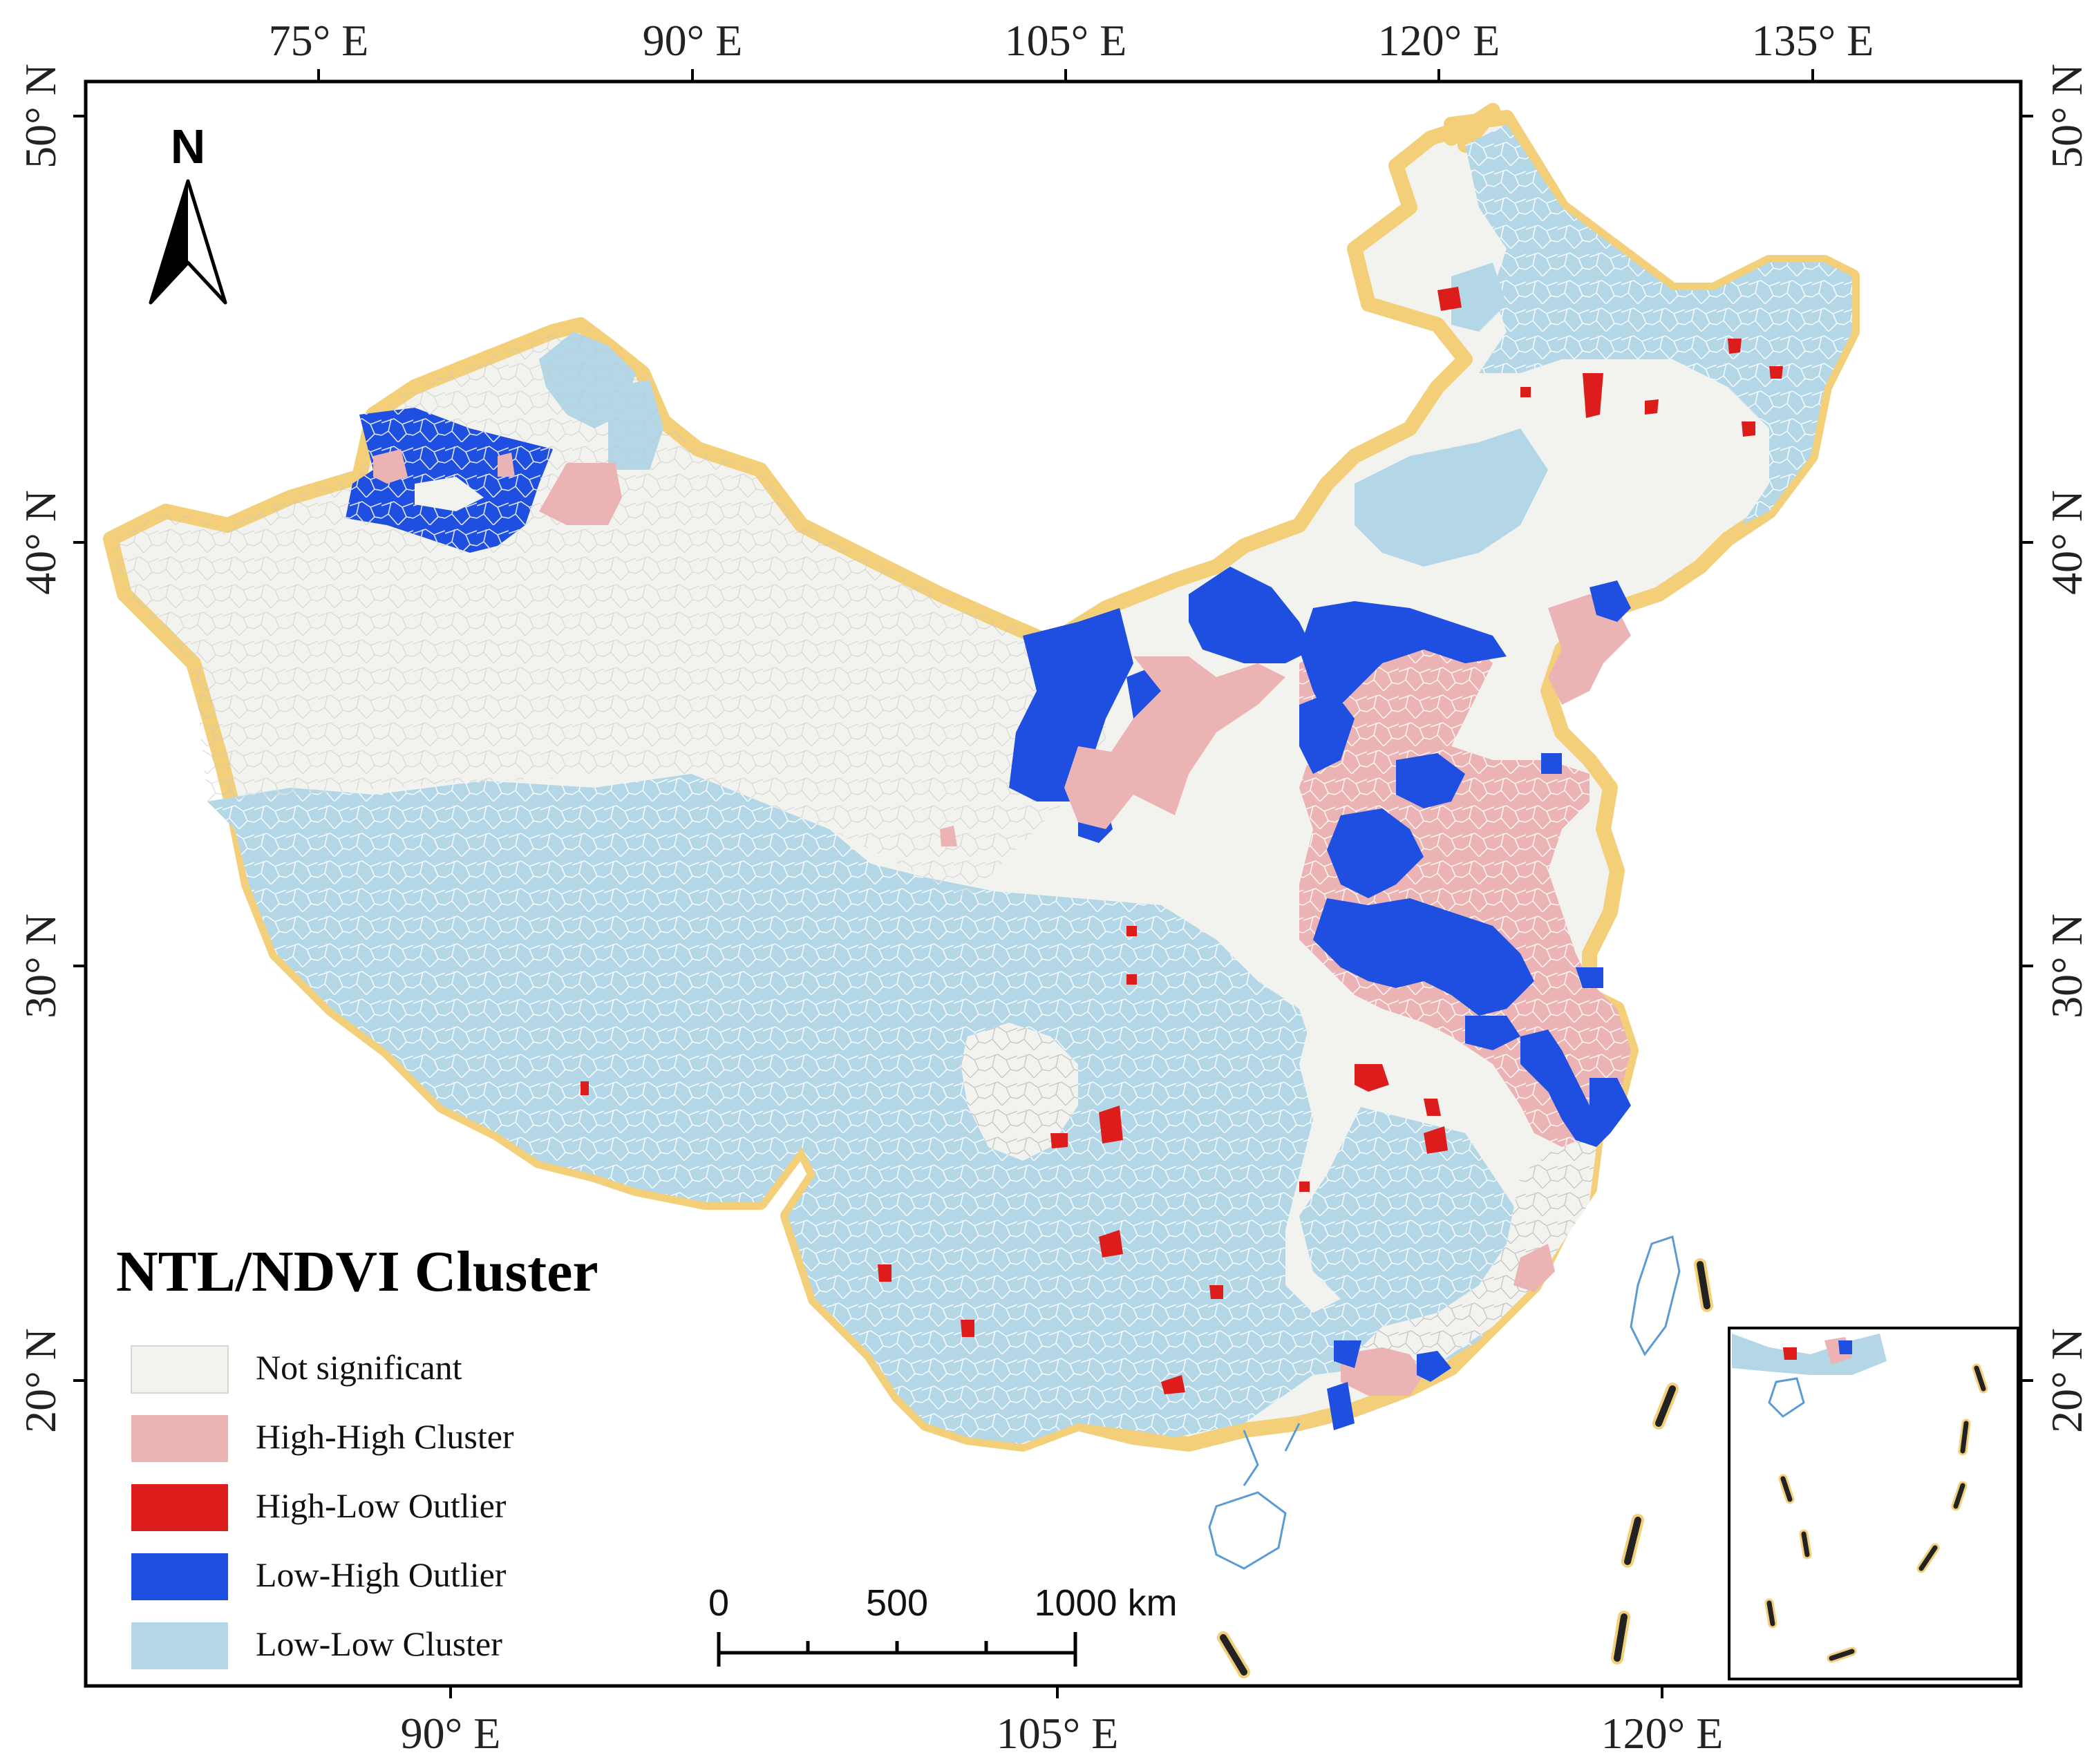 The width and height of the screenshot is (2094, 1764). I want to click on coast-line, so click(1272, 1455).